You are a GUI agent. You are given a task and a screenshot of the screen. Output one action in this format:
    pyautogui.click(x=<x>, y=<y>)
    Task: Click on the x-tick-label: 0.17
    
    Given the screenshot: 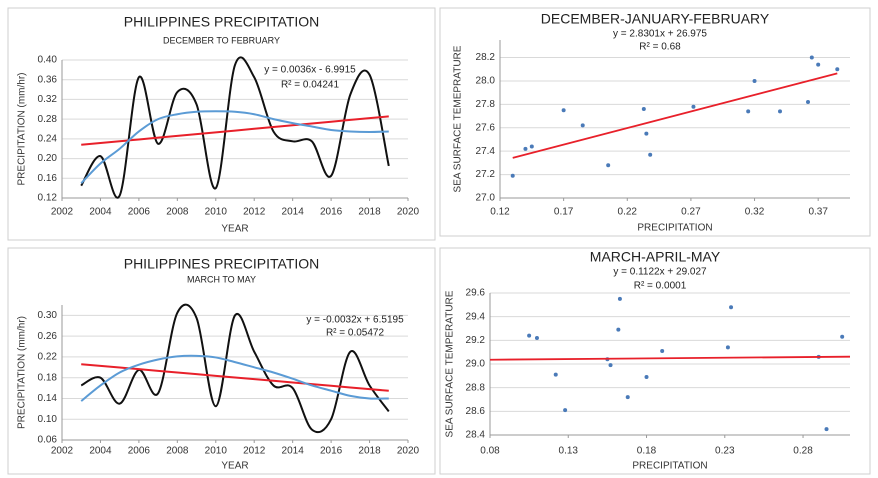 What is the action you would take?
    pyautogui.click(x=564, y=212)
    